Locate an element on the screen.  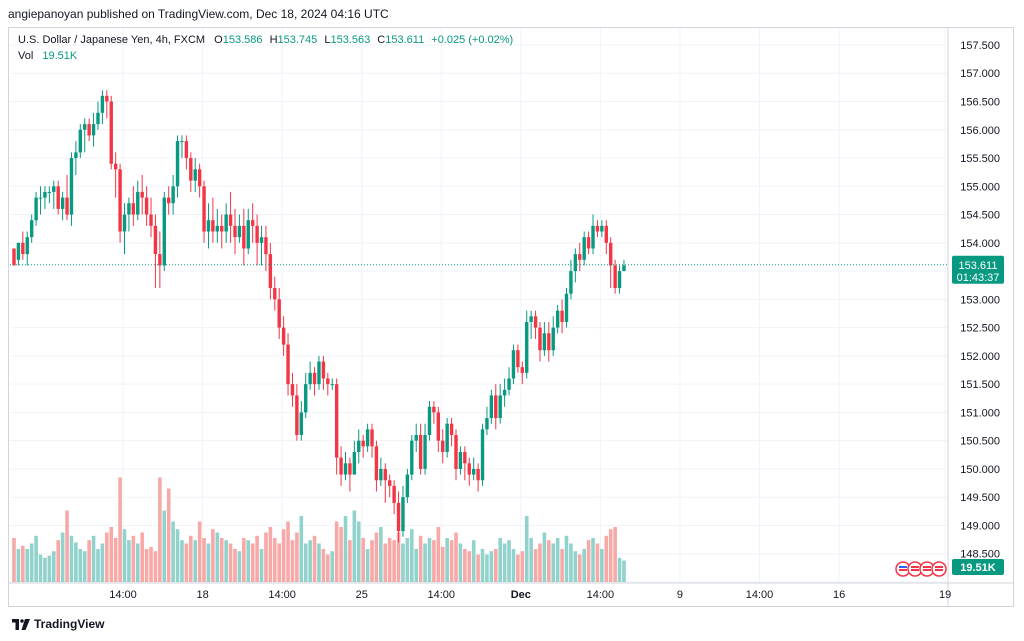
price-tick-label: 157.500 is located at coordinates (980, 46).